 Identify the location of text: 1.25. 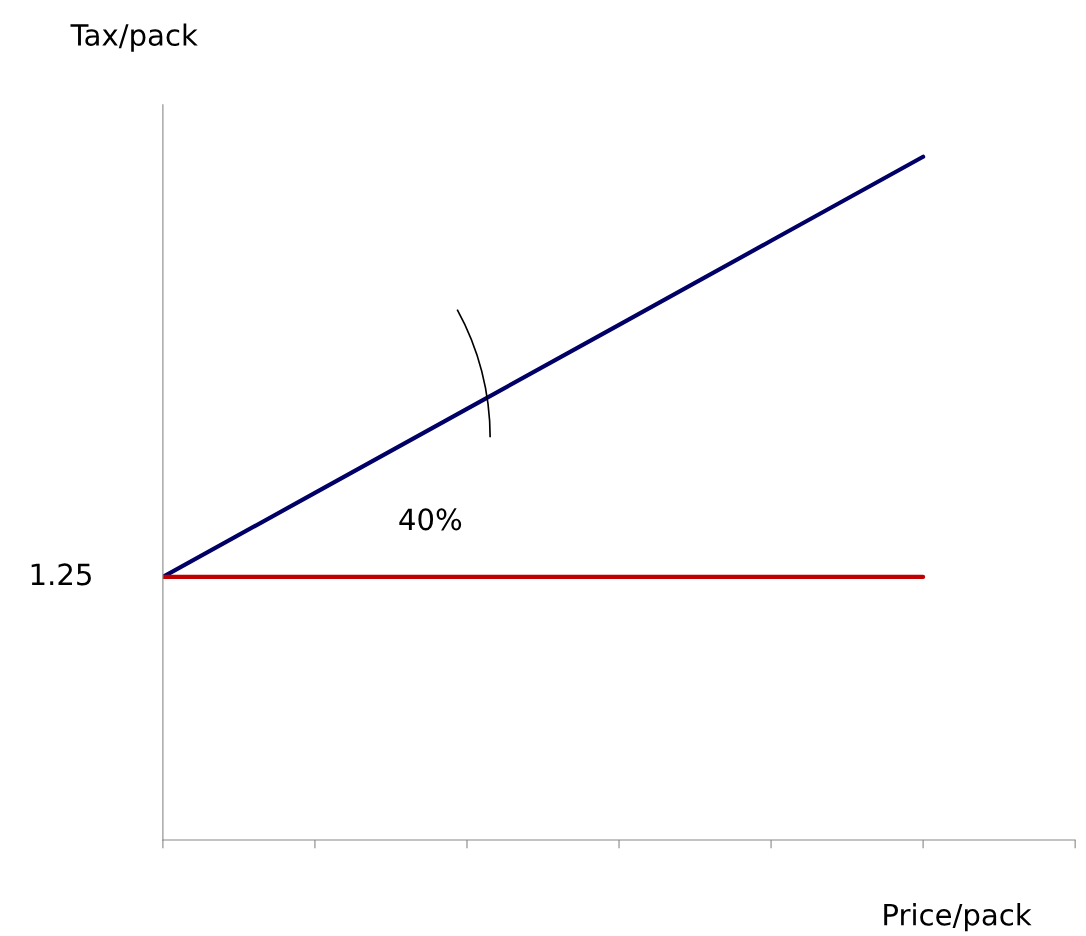
(61, 574).